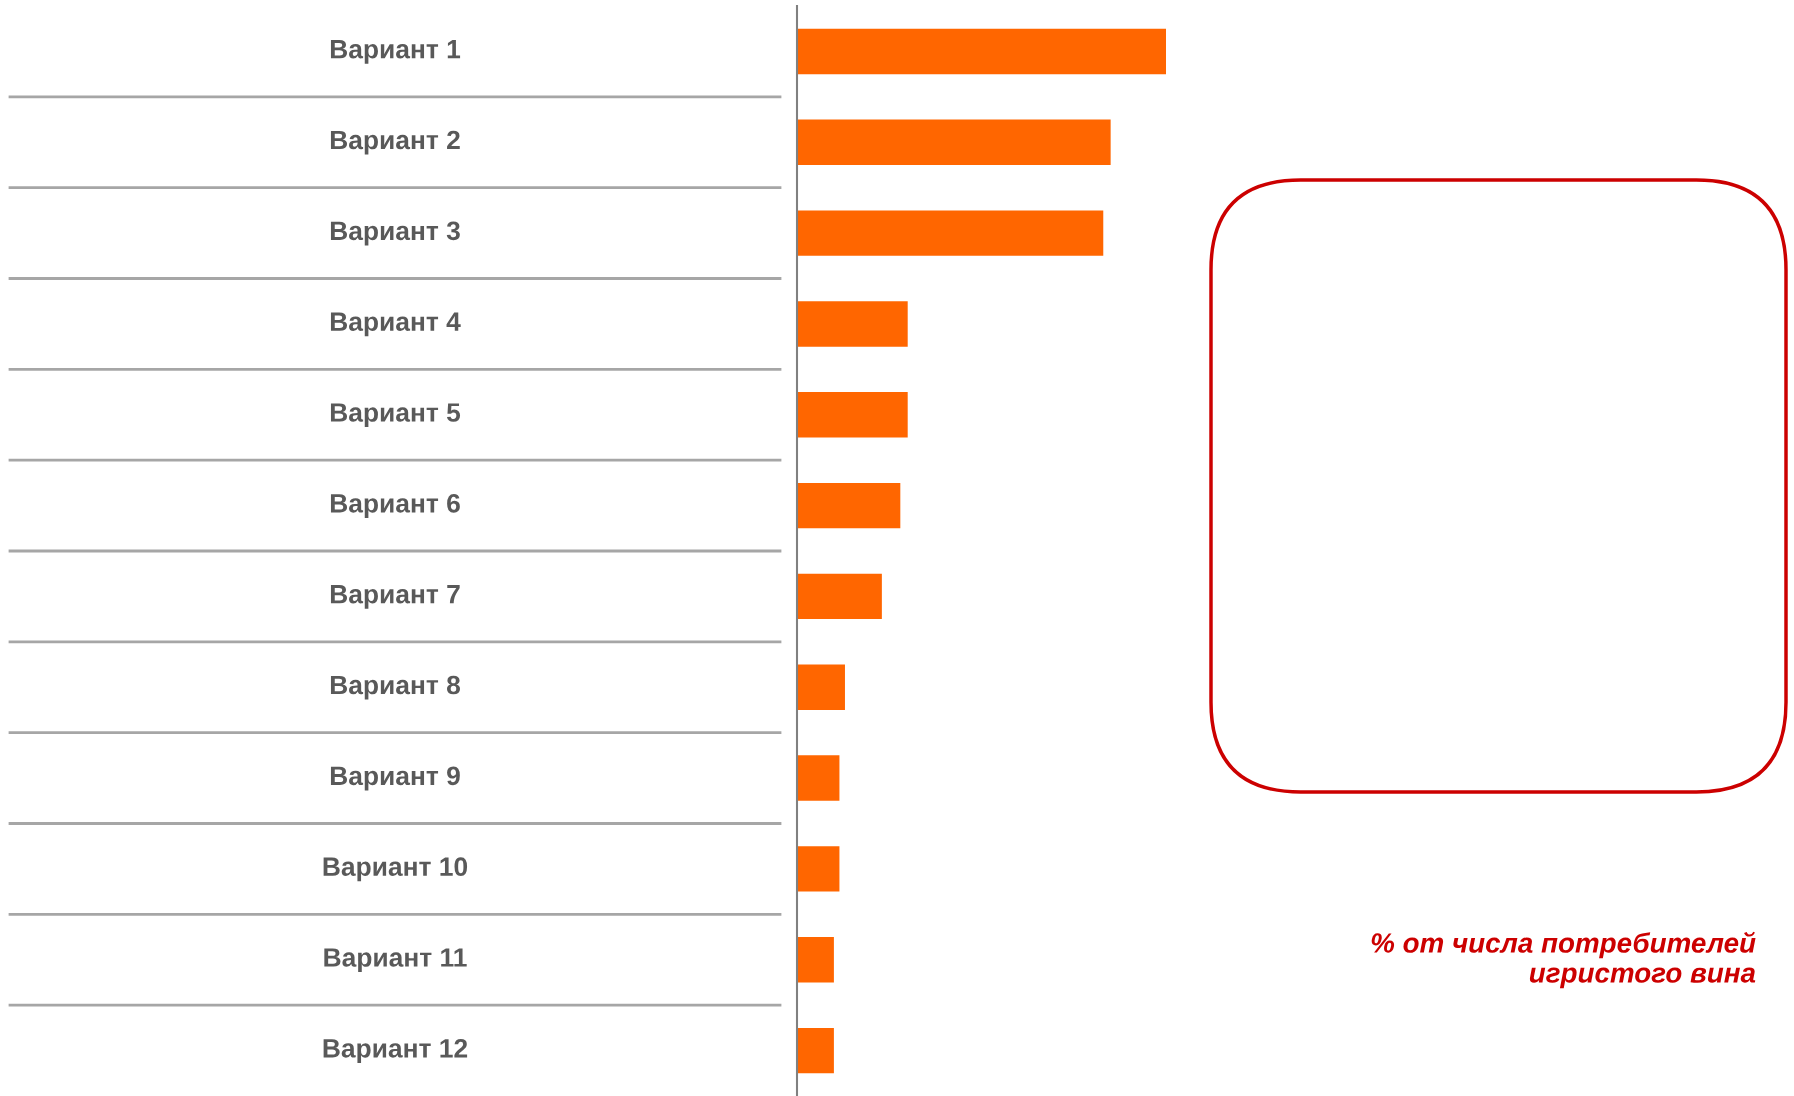 The height and width of the screenshot is (1096, 1794). Describe the element at coordinates (395, 233) in the screenshot. I see `y-tick-label: Вариант 3` at that location.